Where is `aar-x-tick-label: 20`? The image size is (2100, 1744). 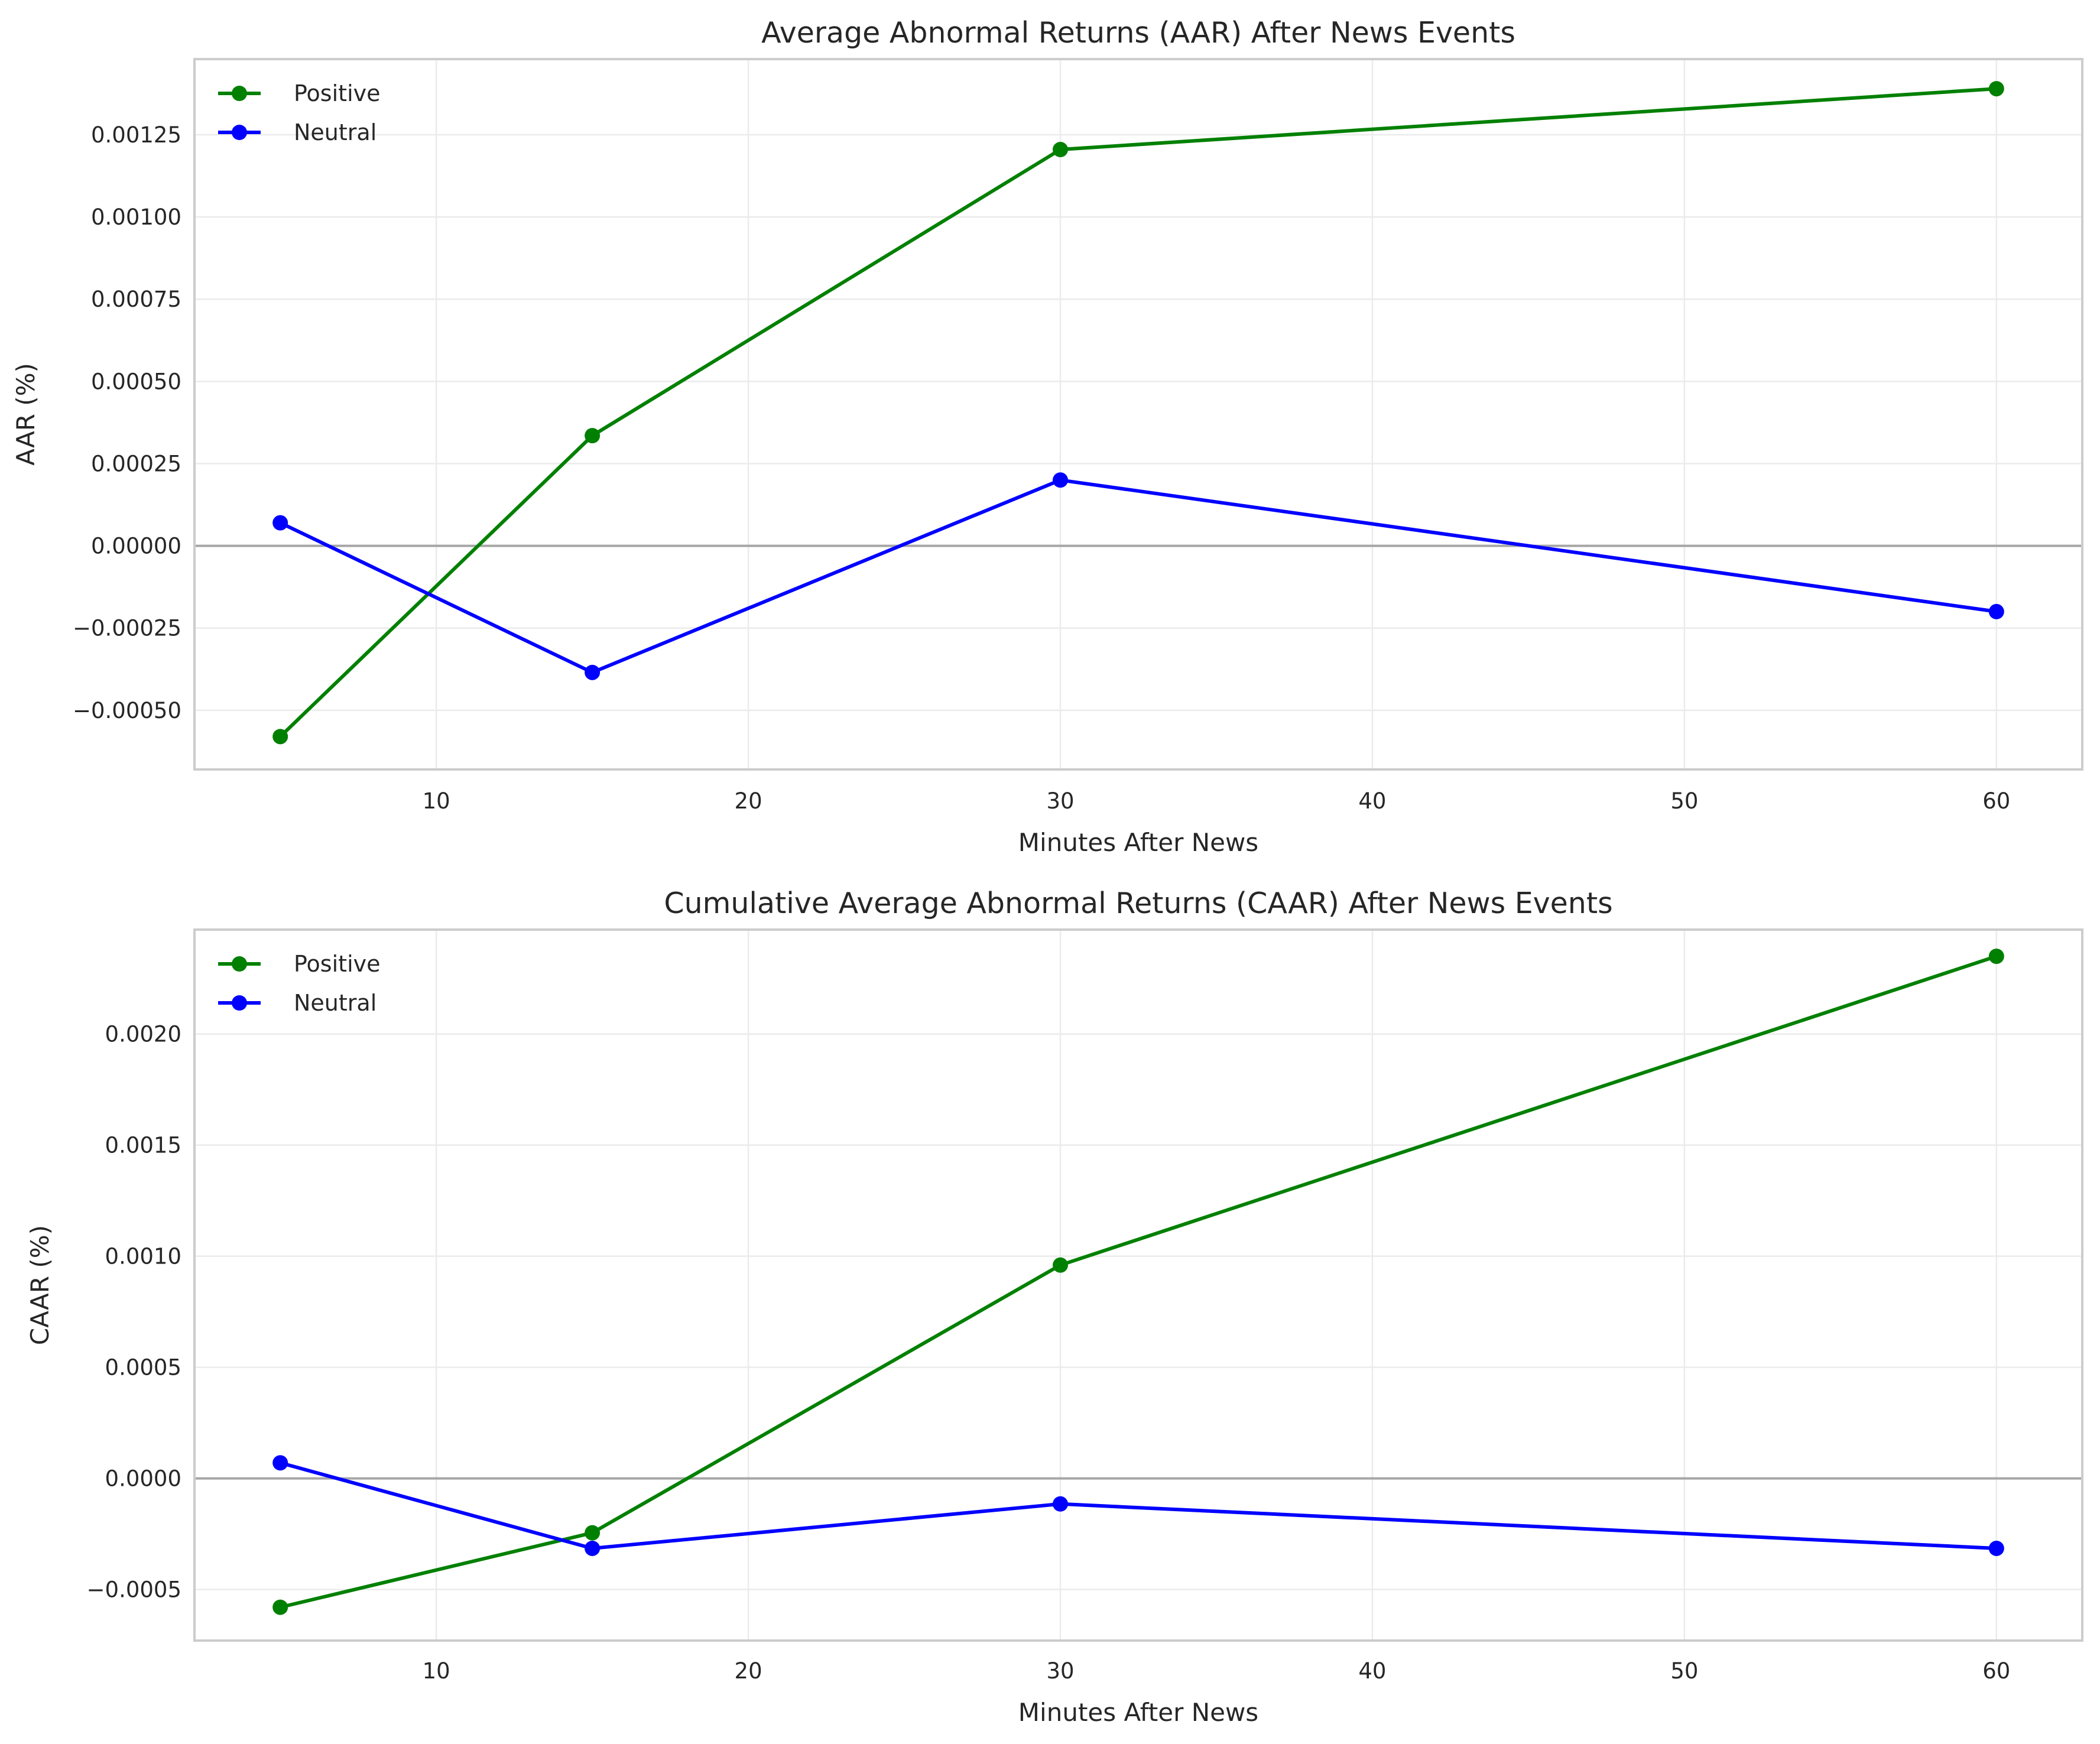
aar-x-tick-label: 20 is located at coordinates (748, 801).